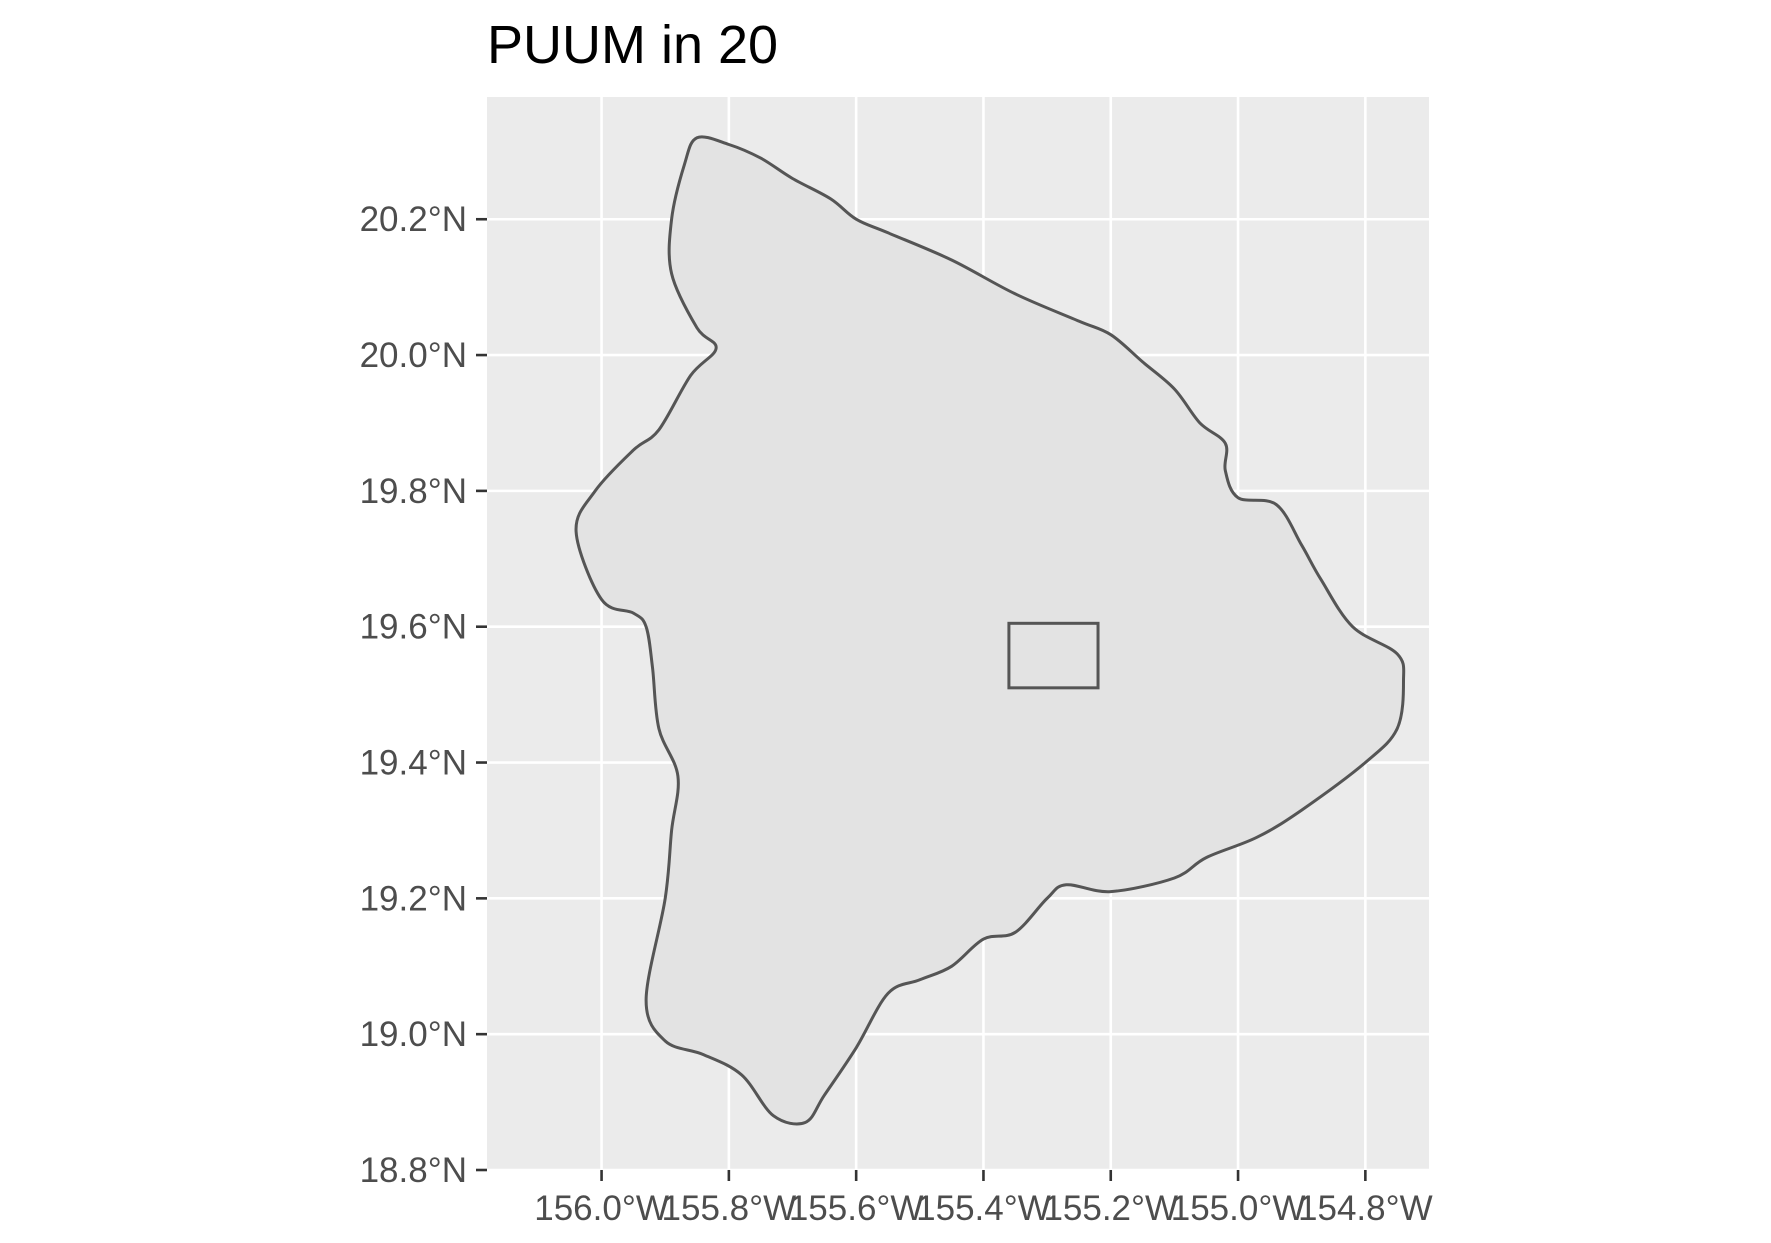 This screenshot has width=1771, height=1243. What do you see at coordinates (413, 763) in the screenshot?
I see `y-tick-label-3: 19.4°N` at bounding box center [413, 763].